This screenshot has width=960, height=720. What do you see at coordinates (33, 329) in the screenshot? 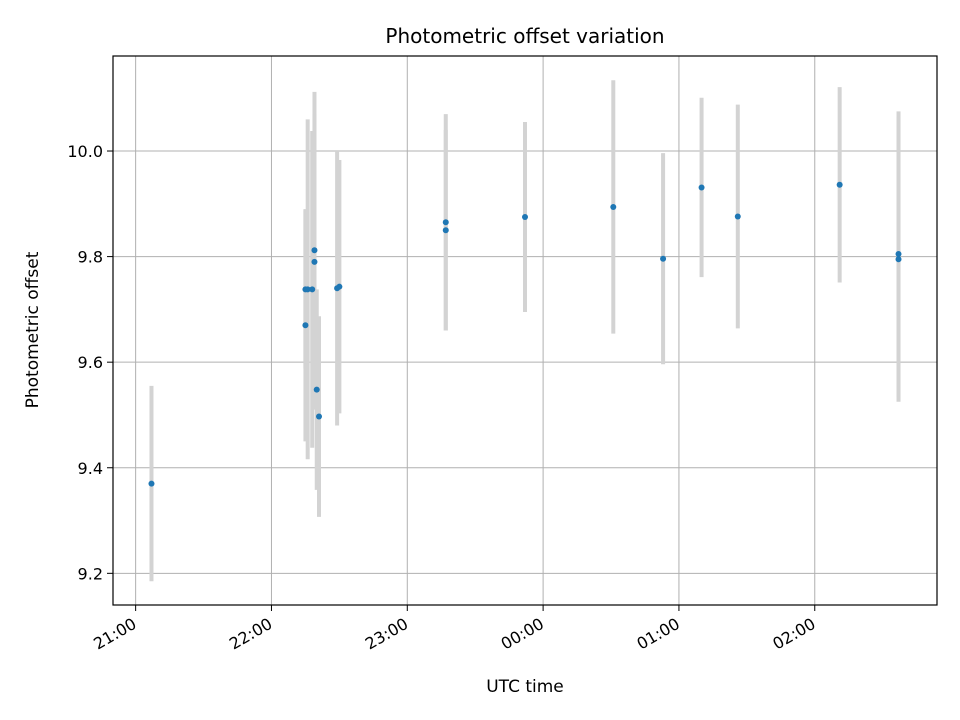
I see `y-axis-label: Photometric offset` at bounding box center [33, 329].